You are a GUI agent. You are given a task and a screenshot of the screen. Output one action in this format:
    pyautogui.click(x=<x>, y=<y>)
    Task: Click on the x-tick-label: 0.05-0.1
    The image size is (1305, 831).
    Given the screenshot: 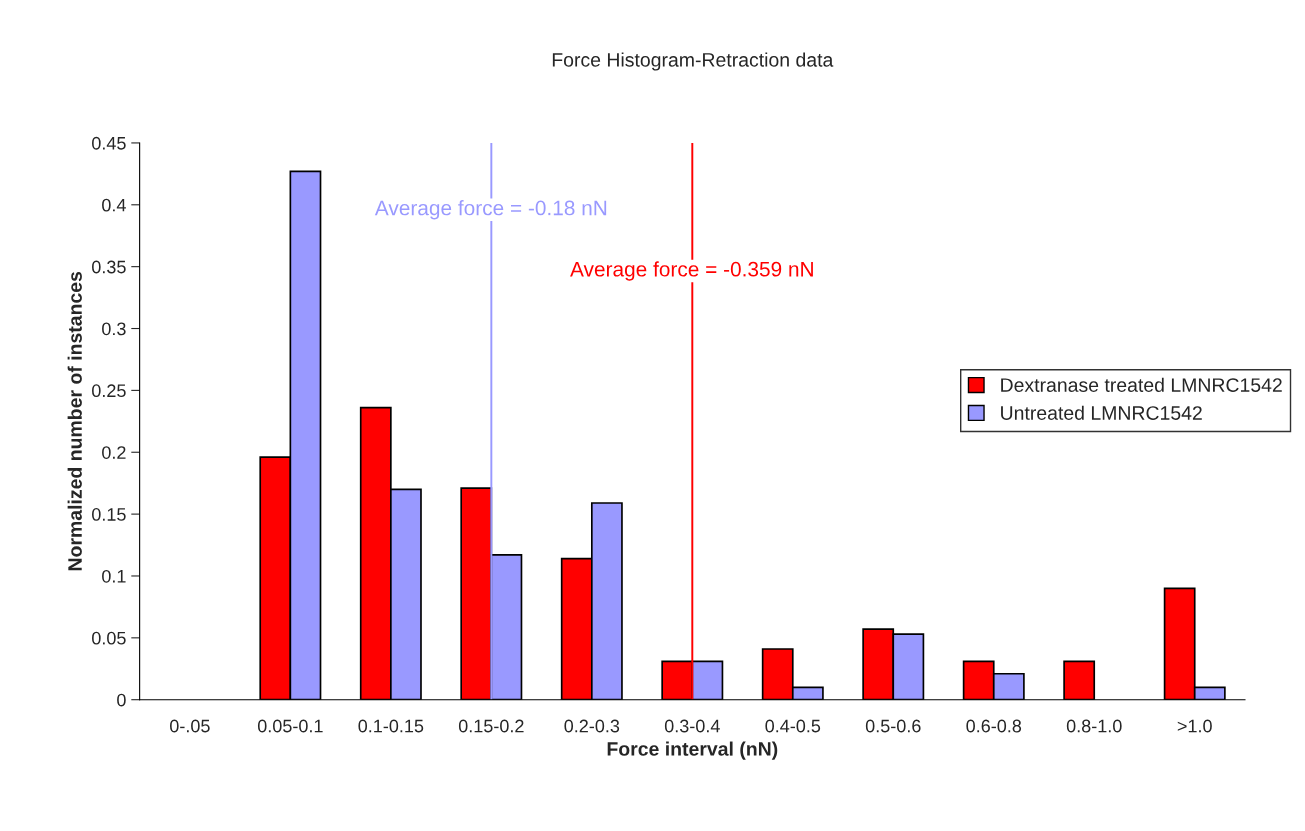 What is the action you would take?
    pyautogui.click(x=290, y=726)
    